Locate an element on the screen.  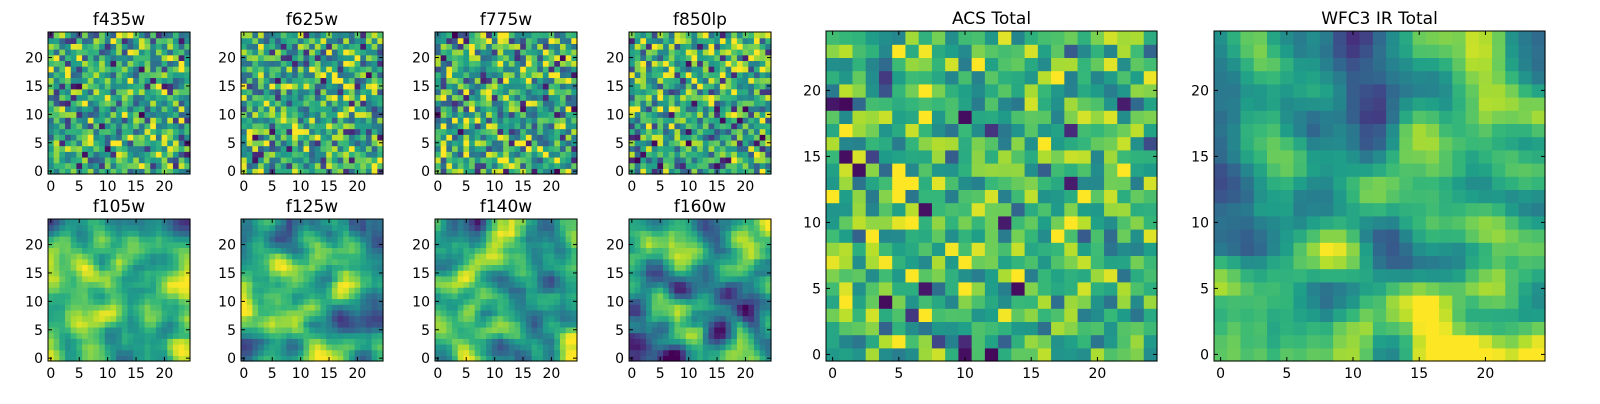
x-tick-label: 0 is located at coordinates (437, 187).